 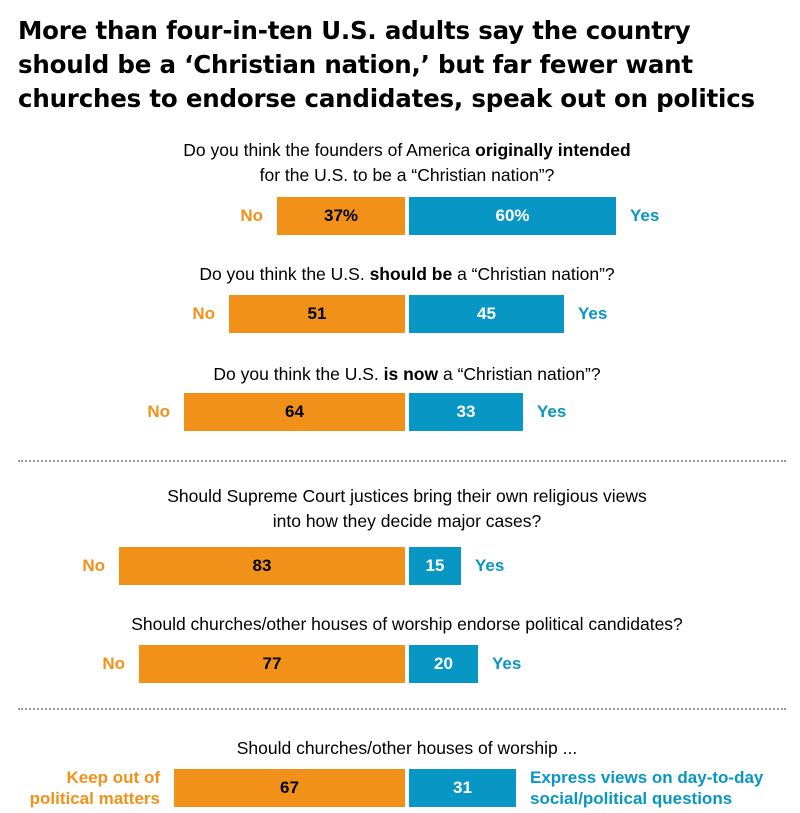 I want to click on bar-yes: 60%, so click(x=512, y=216).